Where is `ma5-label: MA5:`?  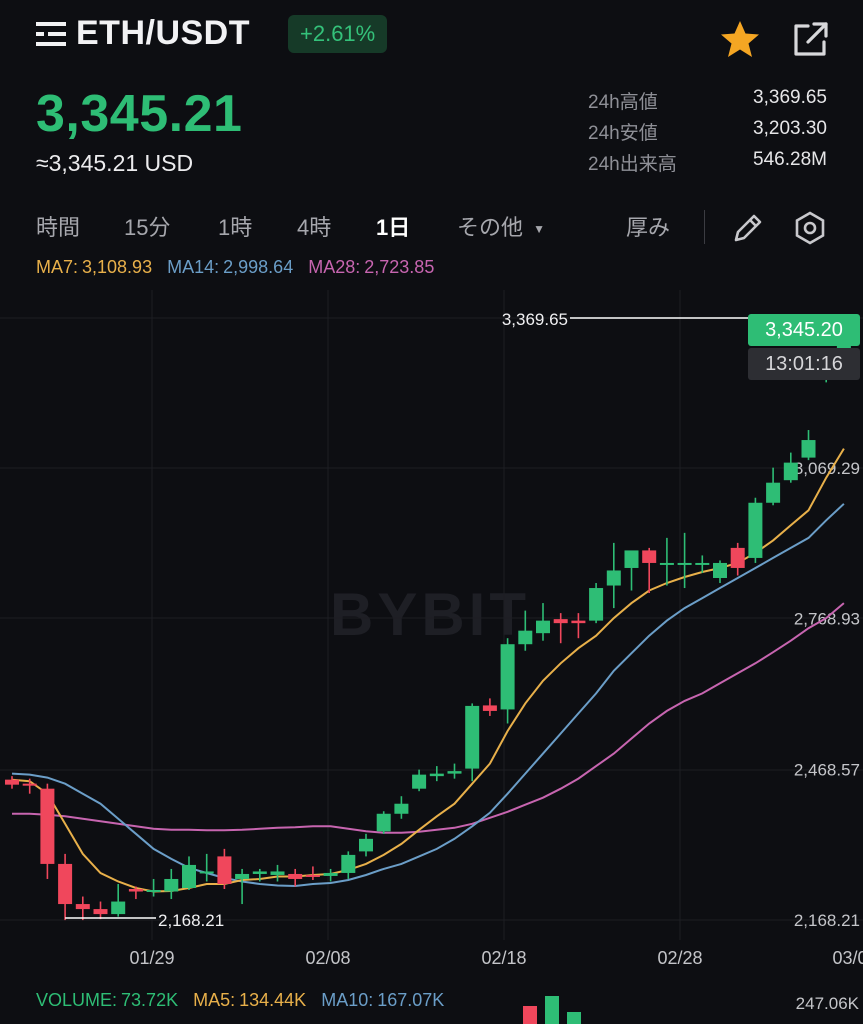
ma5-label: MA5: is located at coordinates (214, 1000).